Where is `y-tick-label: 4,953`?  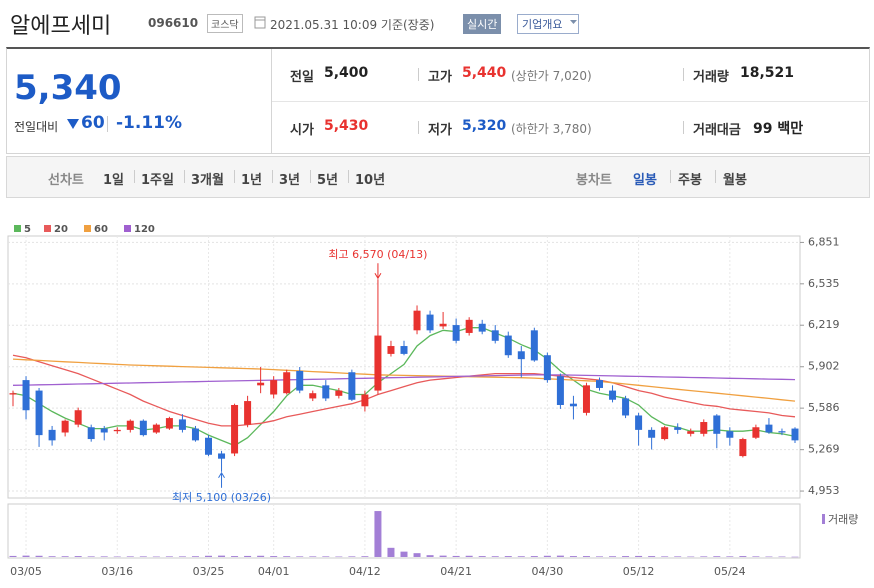 y-tick-label: 4,953 is located at coordinates (824, 490).